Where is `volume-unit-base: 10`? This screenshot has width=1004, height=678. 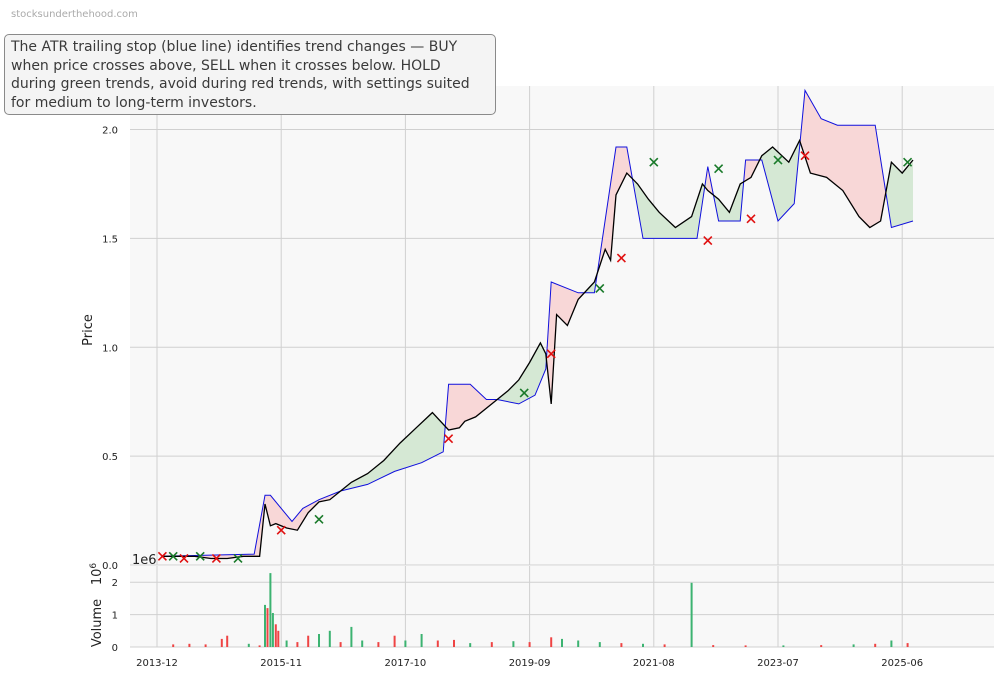 volume-unit-base: 10 is located at coordinates (97, 577).